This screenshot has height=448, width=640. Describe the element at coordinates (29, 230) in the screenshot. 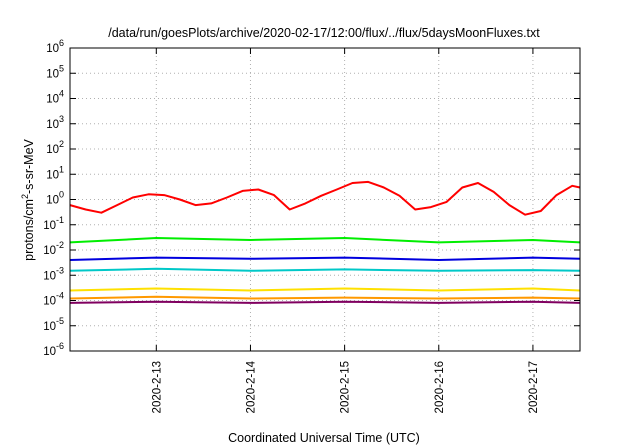

I see `y-axis-label-base: protons/cm` at that location.